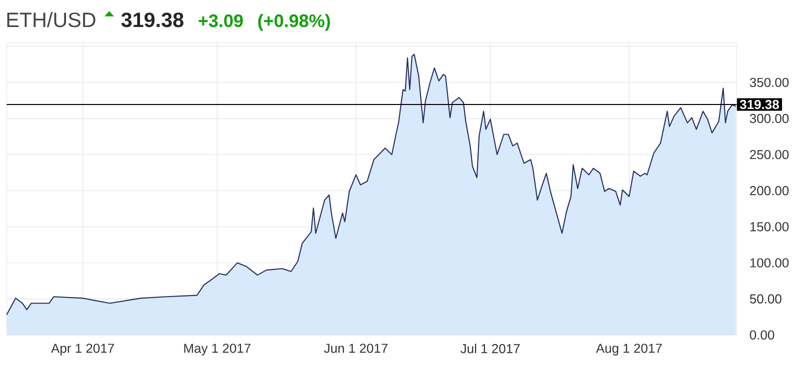 The image size is (800, 367). I want to click on text: +3.09, so click(220, 21).